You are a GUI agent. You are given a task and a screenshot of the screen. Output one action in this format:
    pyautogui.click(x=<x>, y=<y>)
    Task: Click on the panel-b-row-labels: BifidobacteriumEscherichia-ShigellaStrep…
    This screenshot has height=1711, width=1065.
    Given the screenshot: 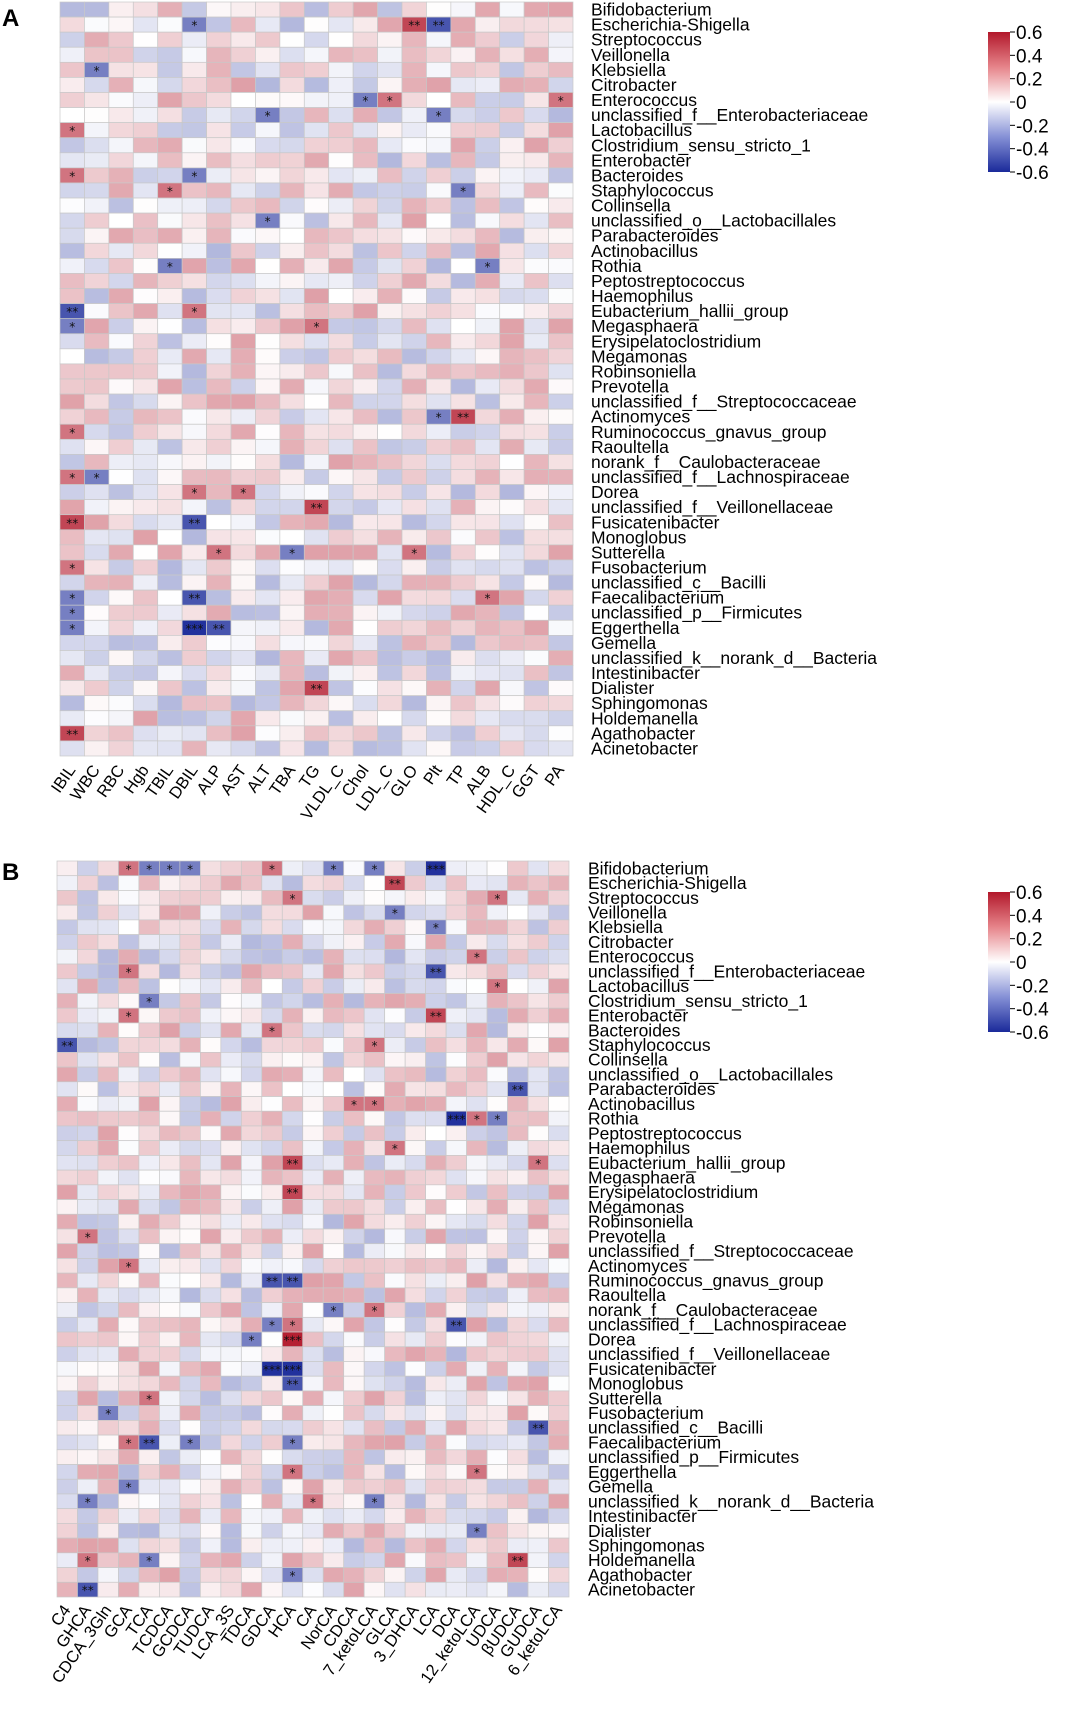 What is the action you would take?
    pyautogui.click(x=731, y=1228)
    